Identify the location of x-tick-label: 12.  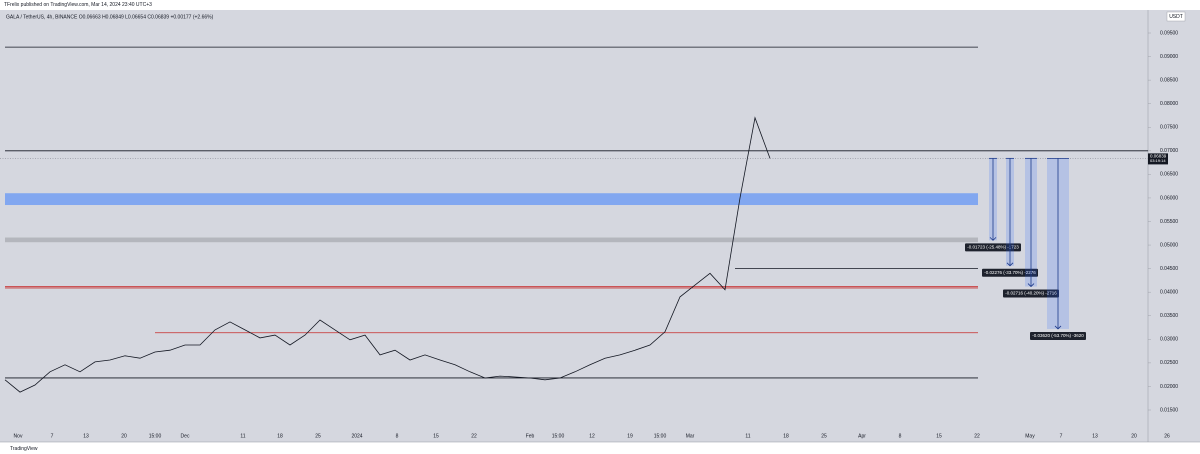
(592, 436).